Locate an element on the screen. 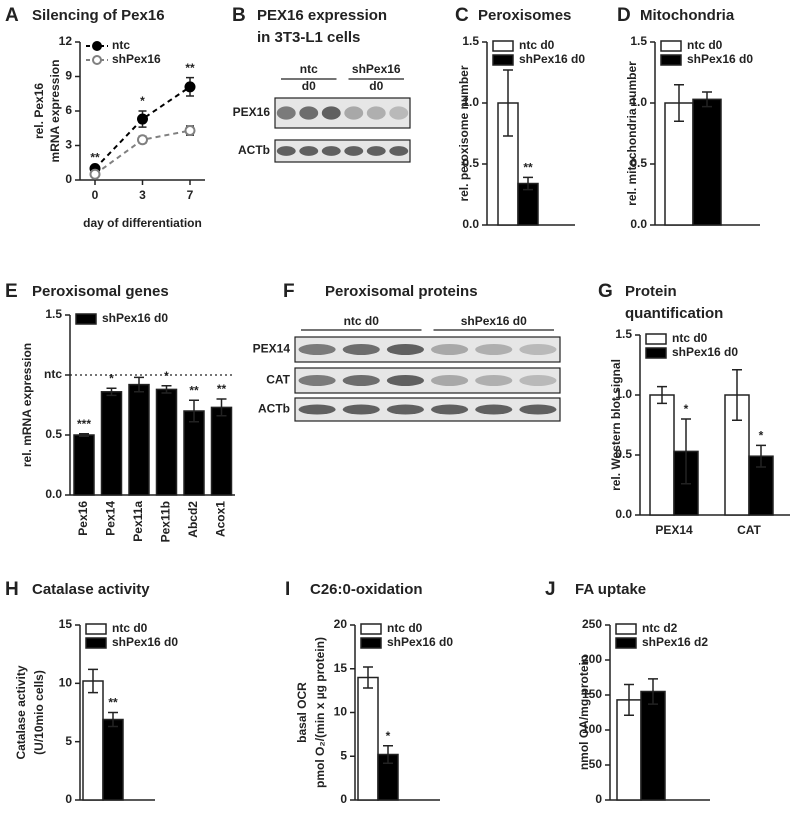  y-tick-label: 150 is located at coordinates (592, 694).